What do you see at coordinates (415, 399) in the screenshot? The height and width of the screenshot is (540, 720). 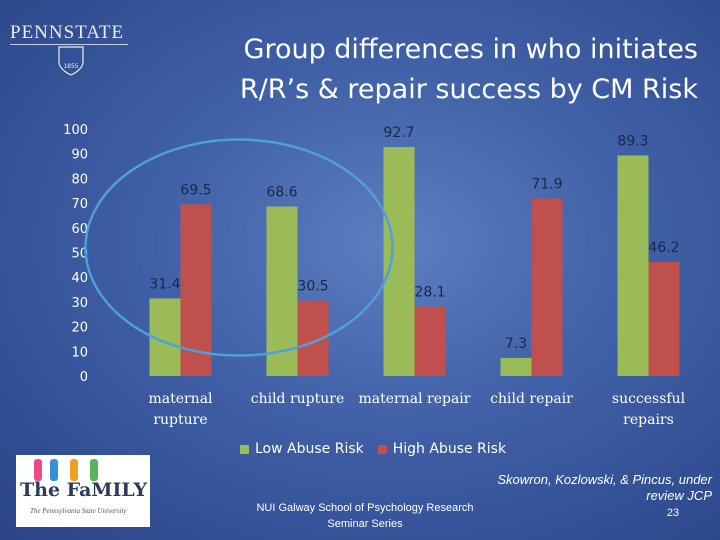 I see `category-label: maternal repair` at bounding box center [415, 399].